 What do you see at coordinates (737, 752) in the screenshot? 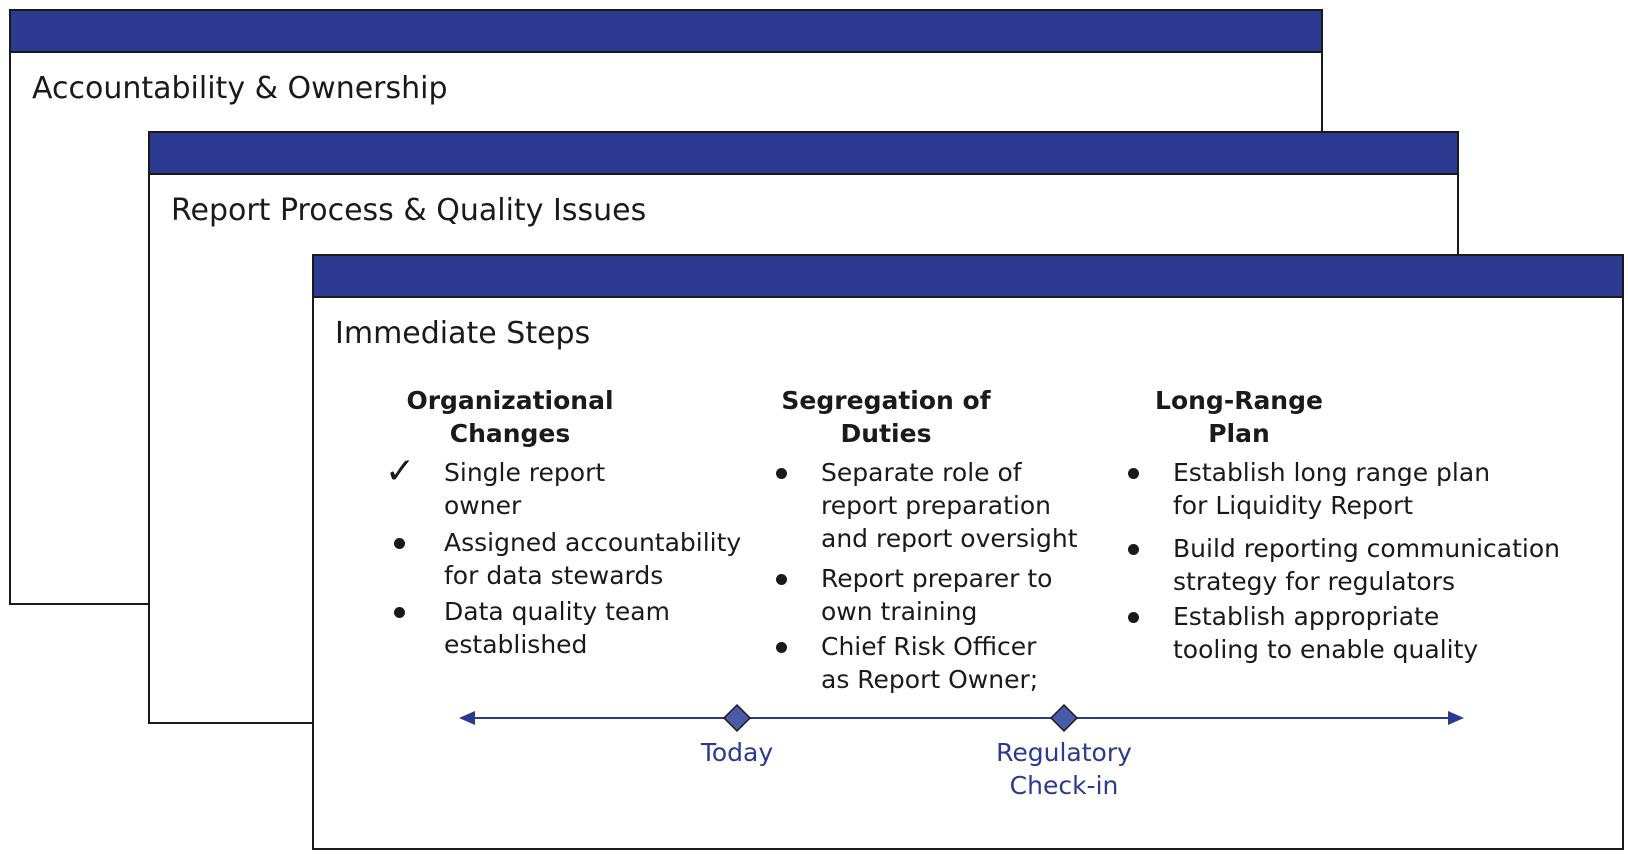
I see `milestone-label: Today` at bounding box center [737, 752].